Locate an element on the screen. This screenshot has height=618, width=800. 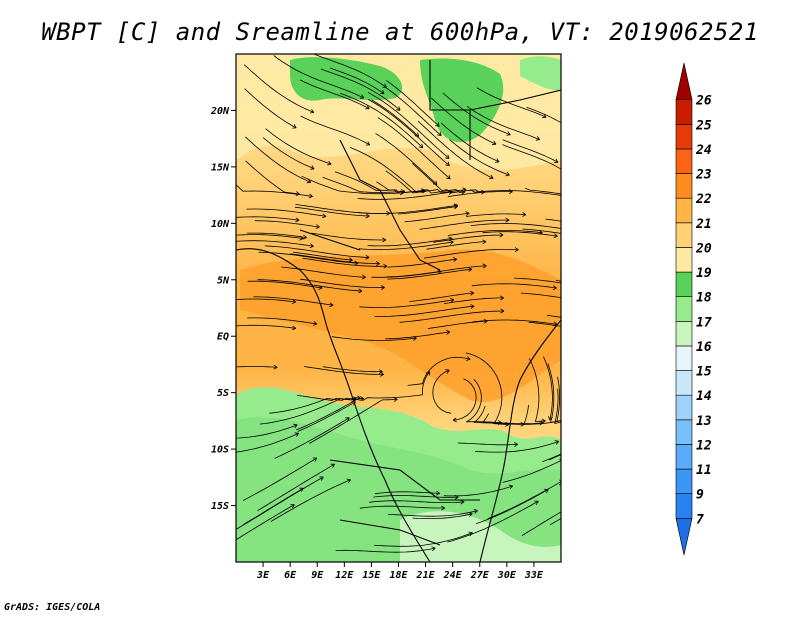
lat-axis: 20N 15N 10N 5N EQ 5S 10S 15S is located at coordinates (223, 309).